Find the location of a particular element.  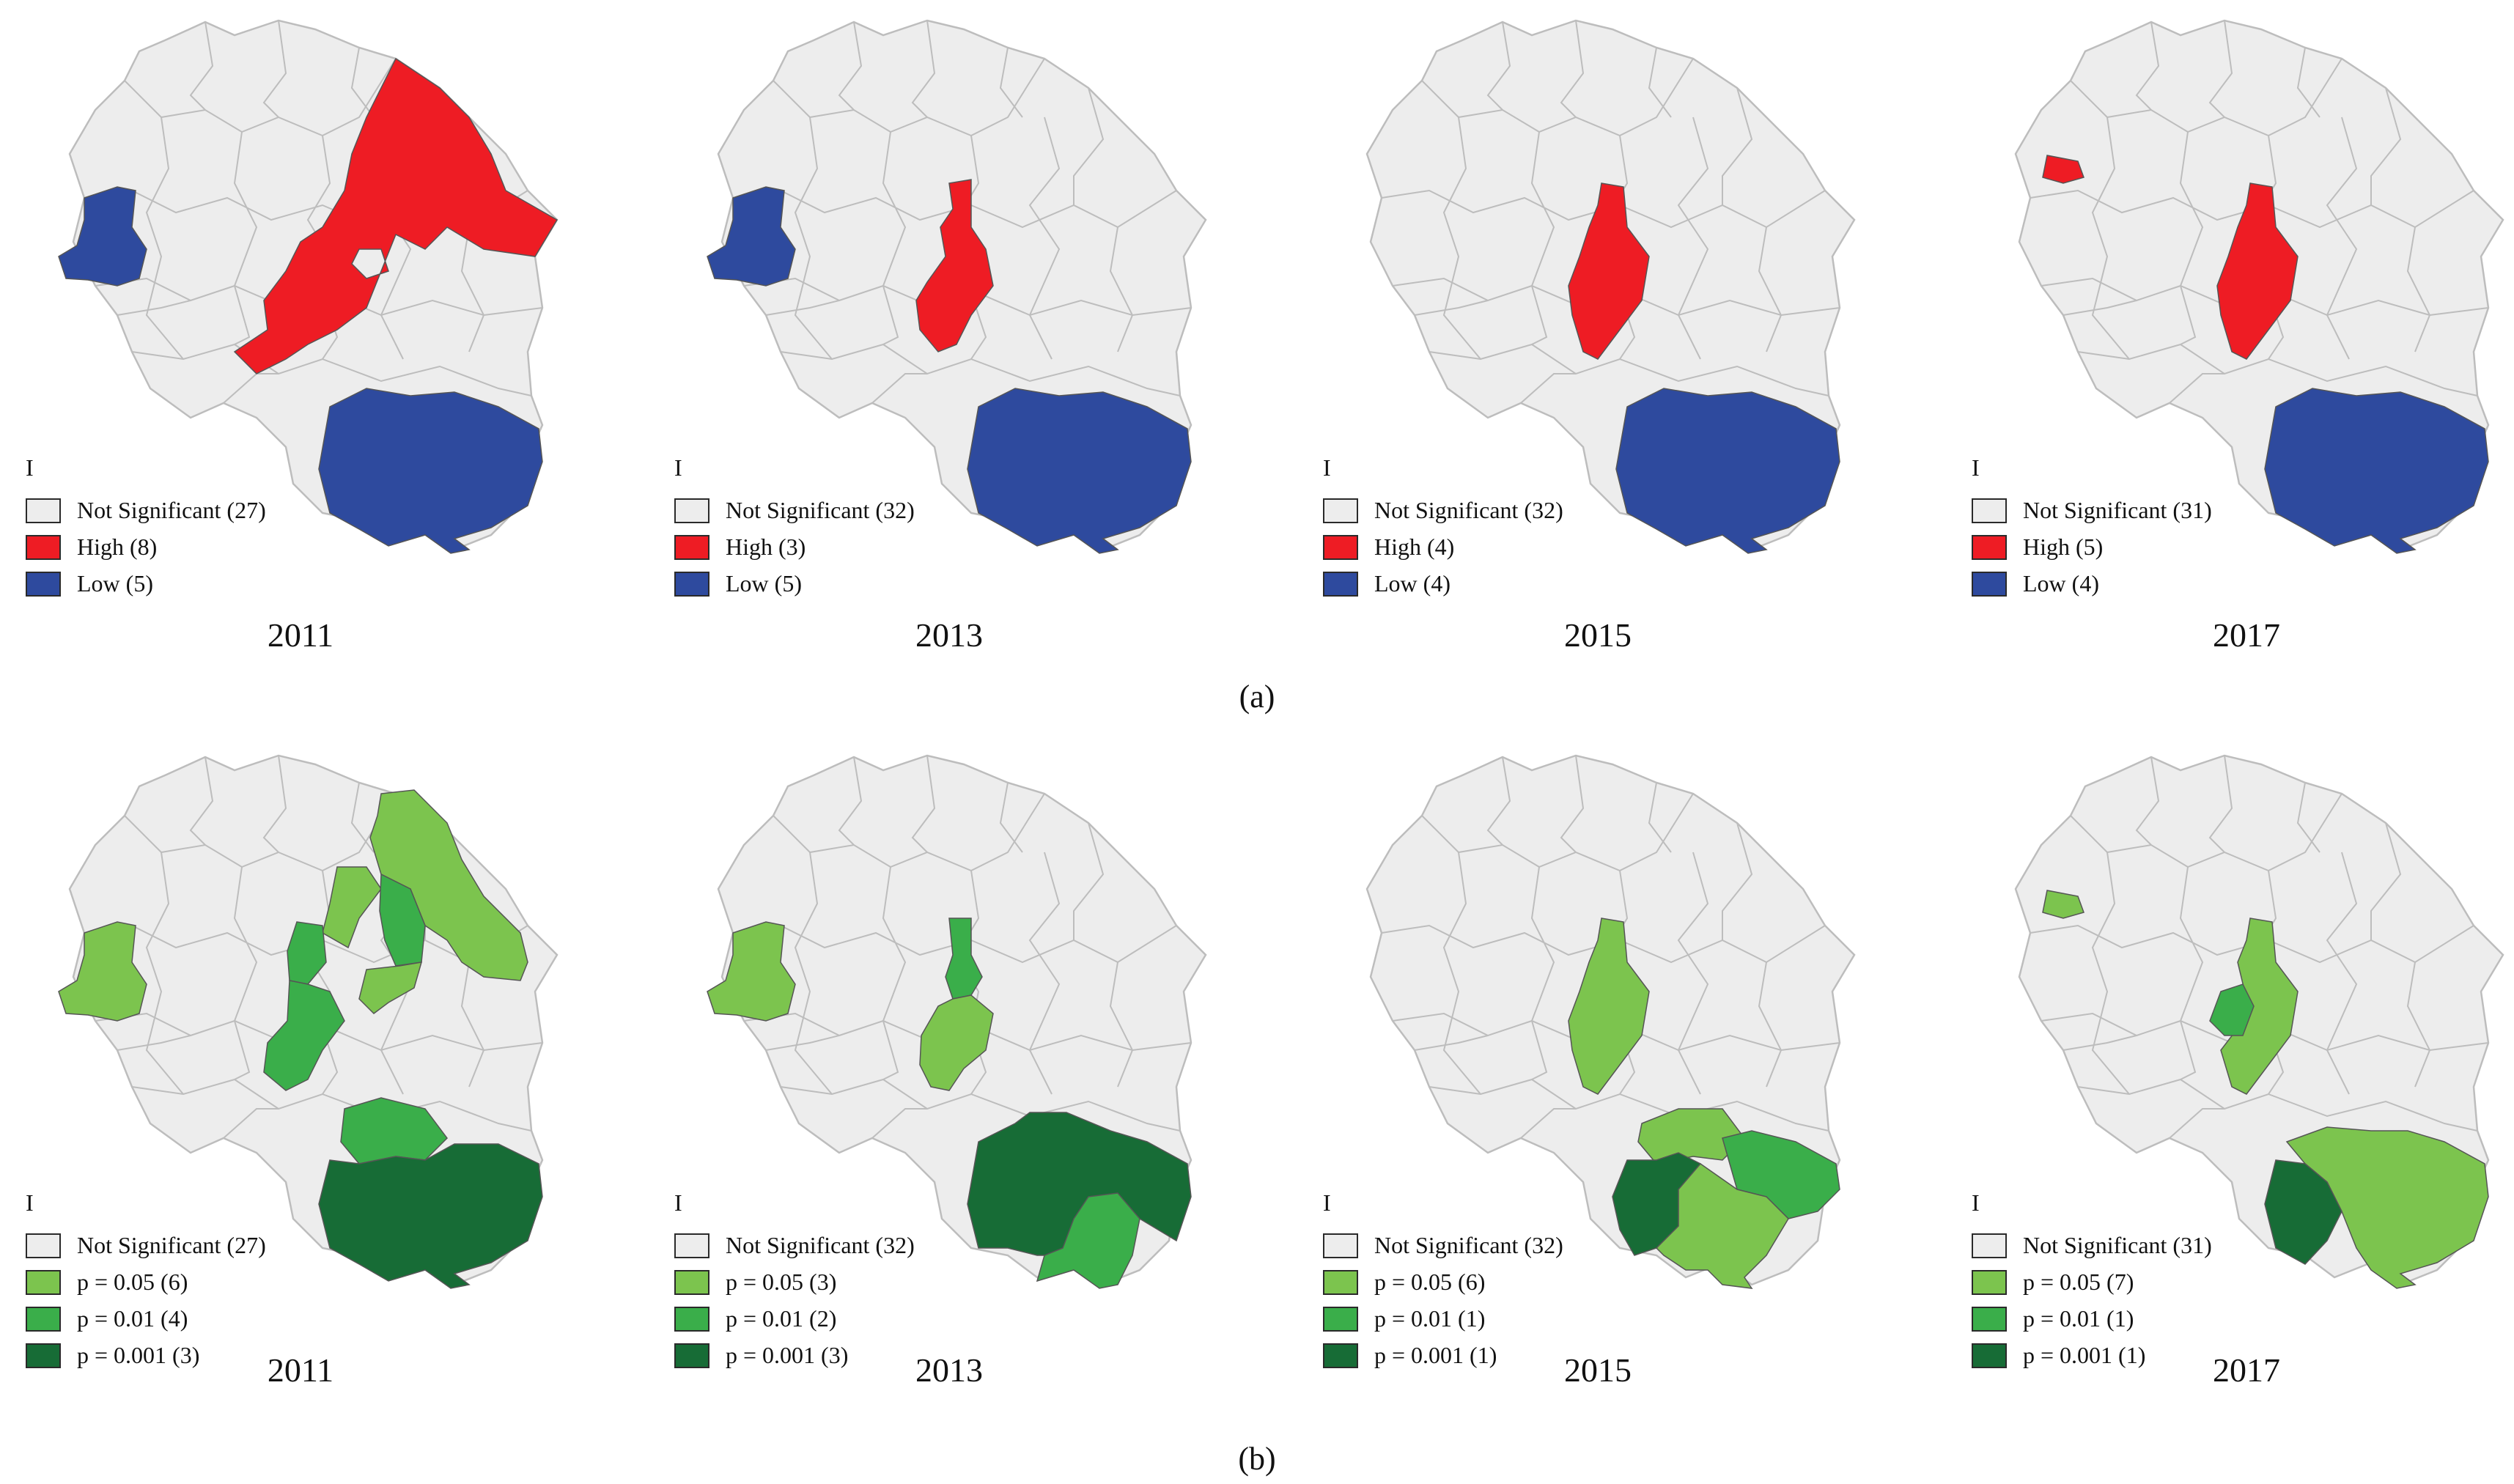

region-p001 is located at coordinates (431, 1216).